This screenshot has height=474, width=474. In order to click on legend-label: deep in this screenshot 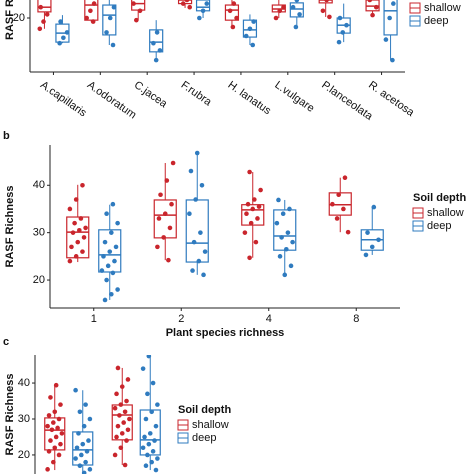, I will do `click(439, 226)`.